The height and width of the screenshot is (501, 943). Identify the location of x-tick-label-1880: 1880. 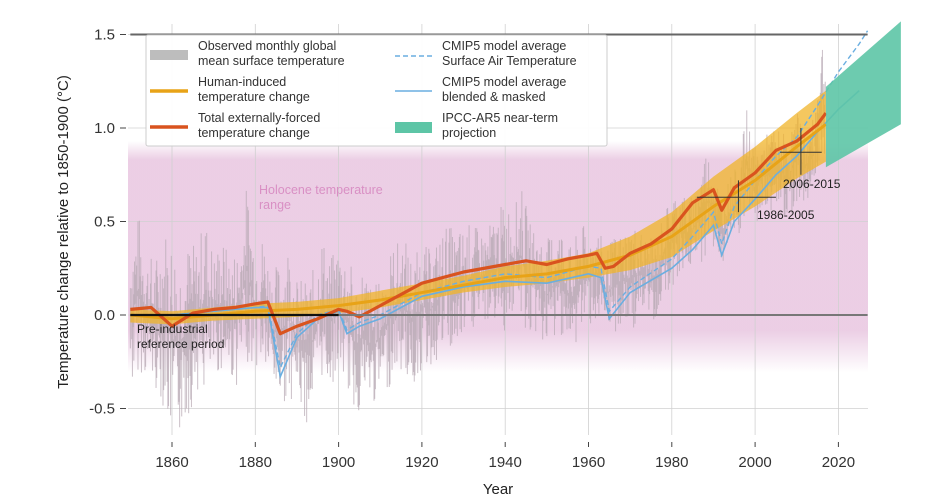
(255, 462).